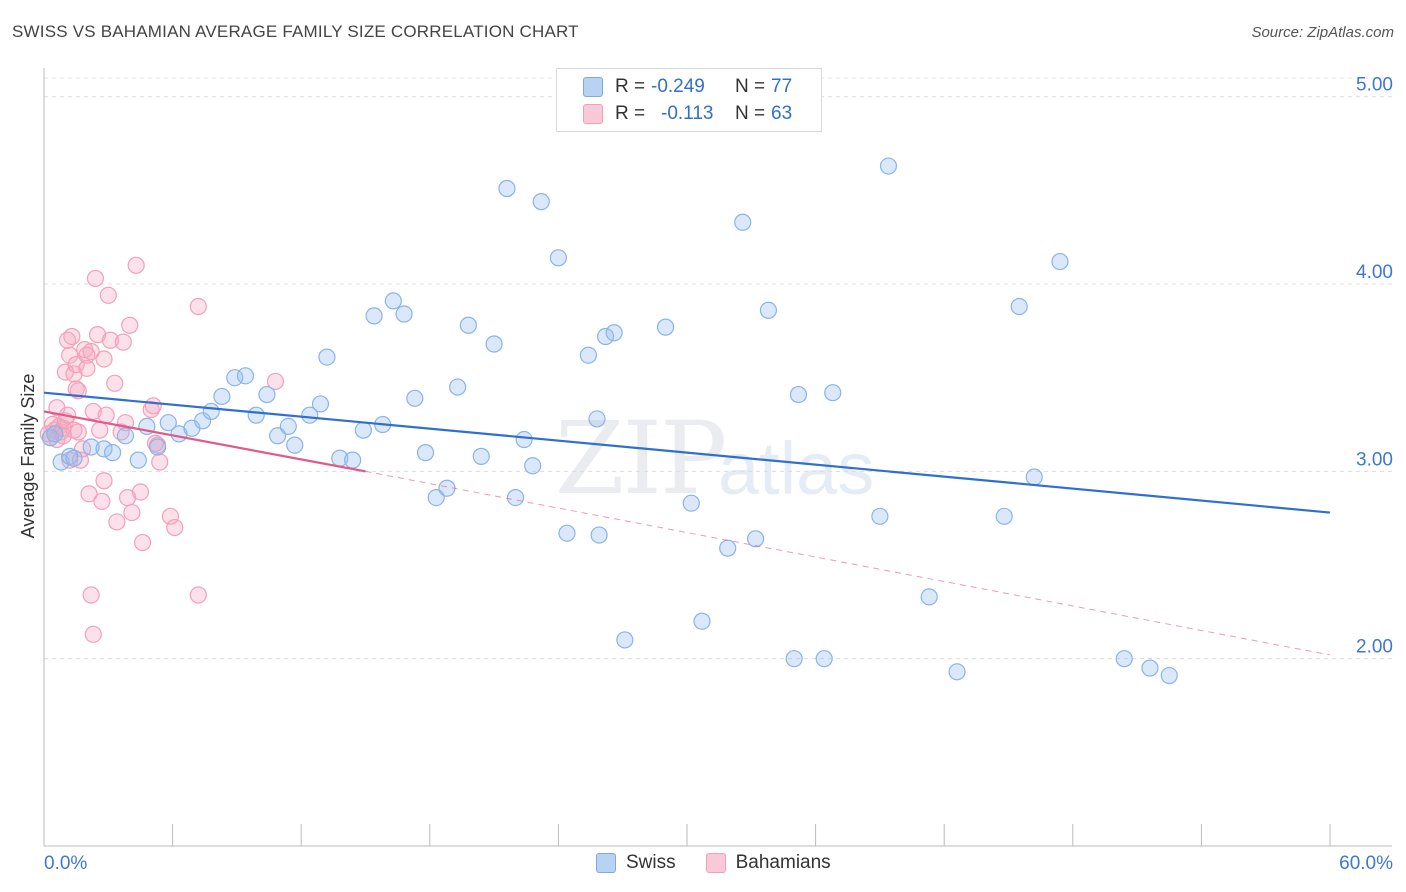 The image size is (1406, 892). I want to click on swiss-n-value: 77, so click(782, 86).